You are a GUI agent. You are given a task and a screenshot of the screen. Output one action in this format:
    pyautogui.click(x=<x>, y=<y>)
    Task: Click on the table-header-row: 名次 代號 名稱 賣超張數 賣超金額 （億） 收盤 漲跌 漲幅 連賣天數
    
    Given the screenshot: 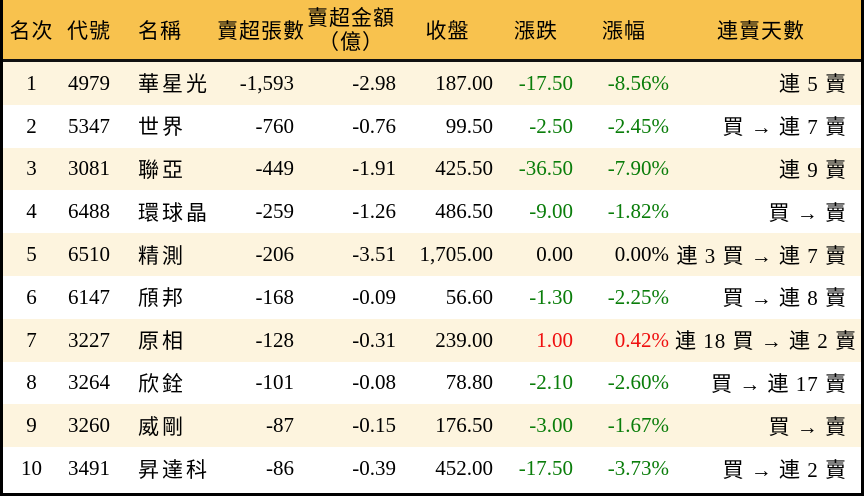 What is the action you would take?
    pyautogui.click(x=432, y=31)
    